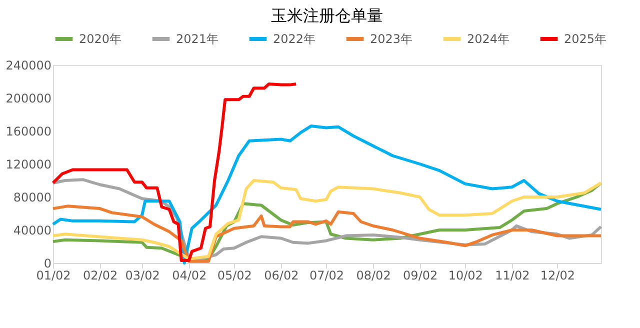 The image size is (640, 328). I want to click on y-tick-label: 120000, so click(29, 165).